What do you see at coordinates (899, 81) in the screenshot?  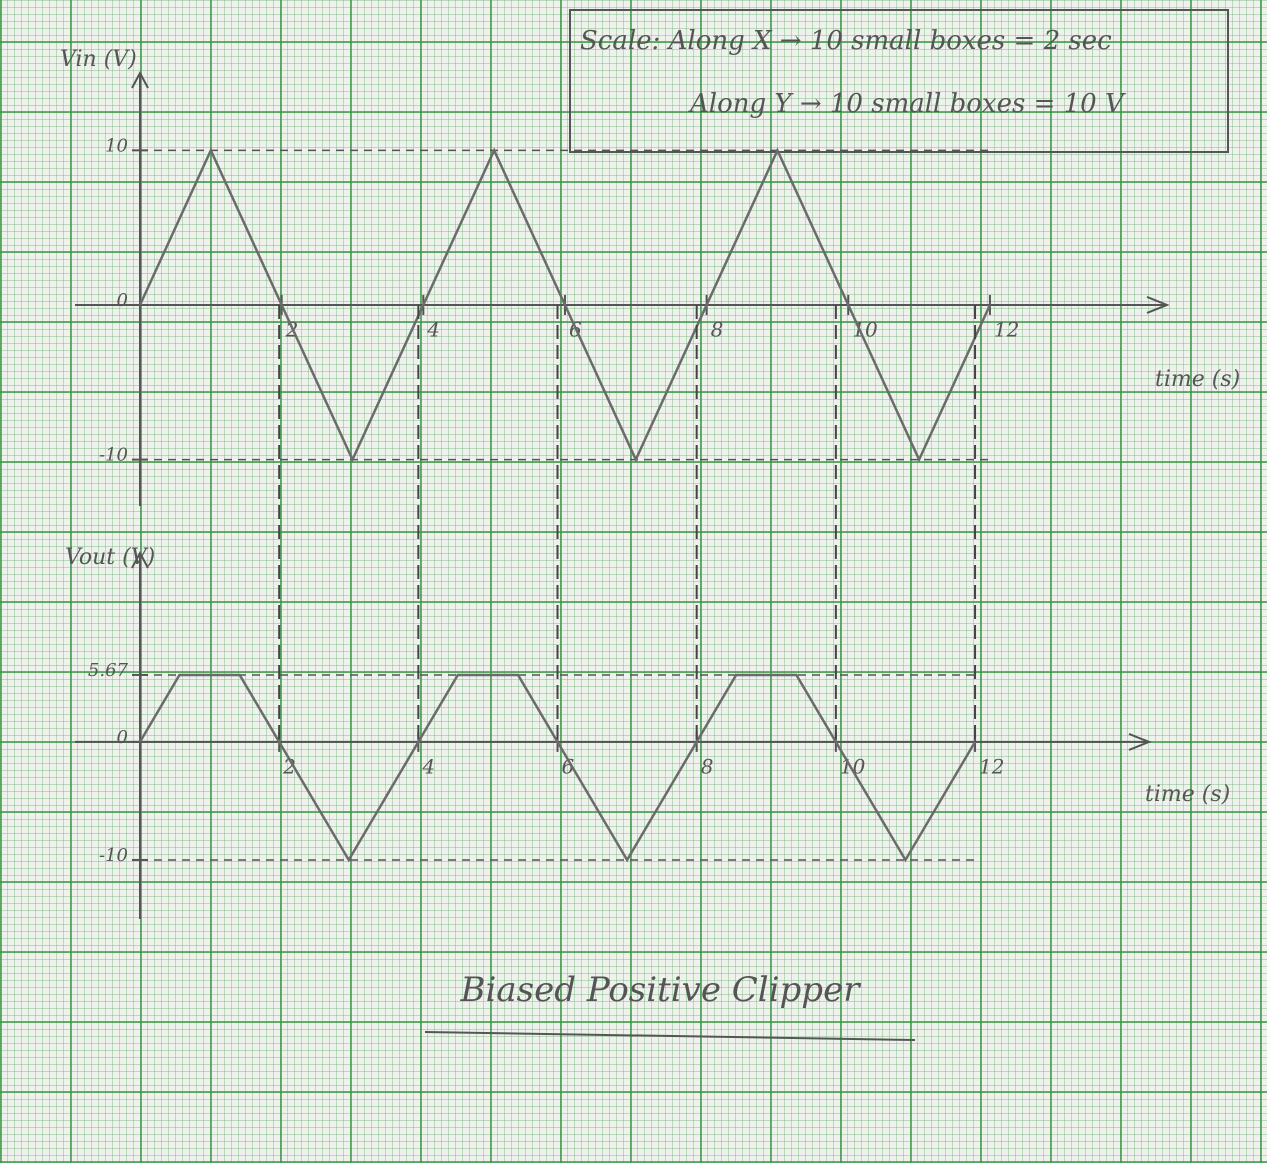 I see `scale-box` at bounding box center [899, 81].